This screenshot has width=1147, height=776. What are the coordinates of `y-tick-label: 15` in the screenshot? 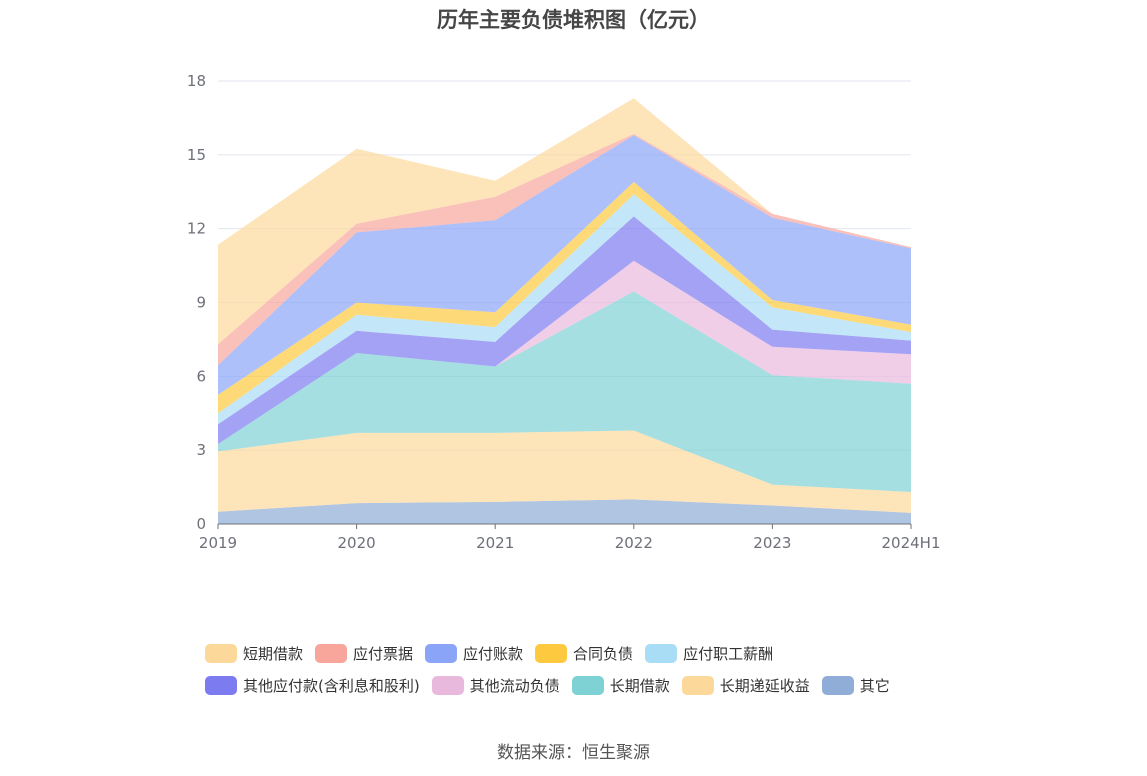 It's located at (196, 155).